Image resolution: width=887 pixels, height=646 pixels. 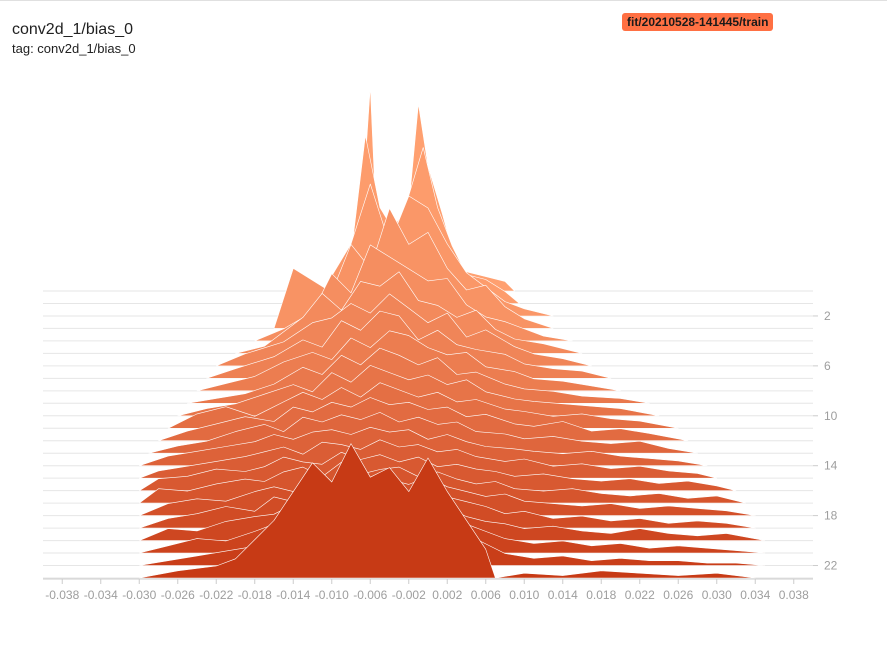 I want to click on step-tick-label: 10, so click(x=831, y=416).